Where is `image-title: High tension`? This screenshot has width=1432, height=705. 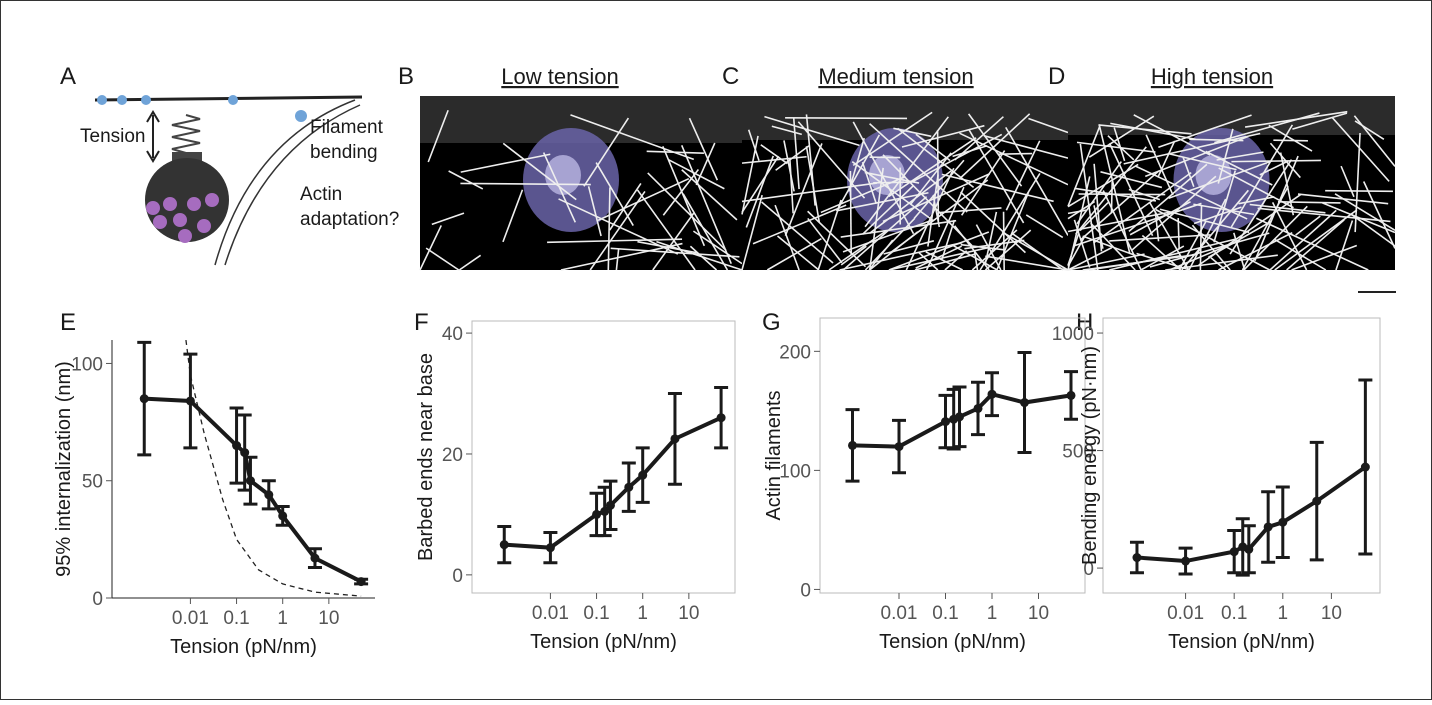 image-title: High tension is located at coordinates (1212, 76).